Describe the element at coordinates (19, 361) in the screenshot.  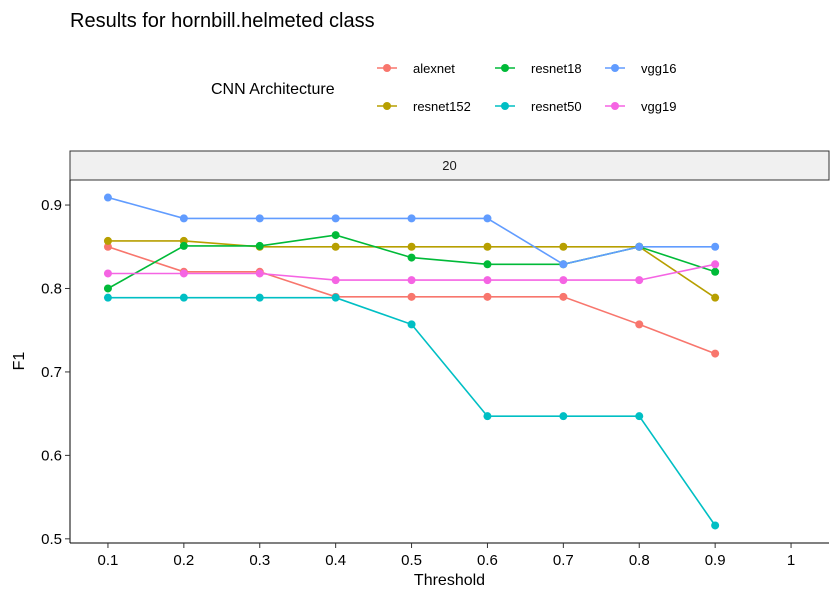
I see `y-axis-title: F1` at that location.